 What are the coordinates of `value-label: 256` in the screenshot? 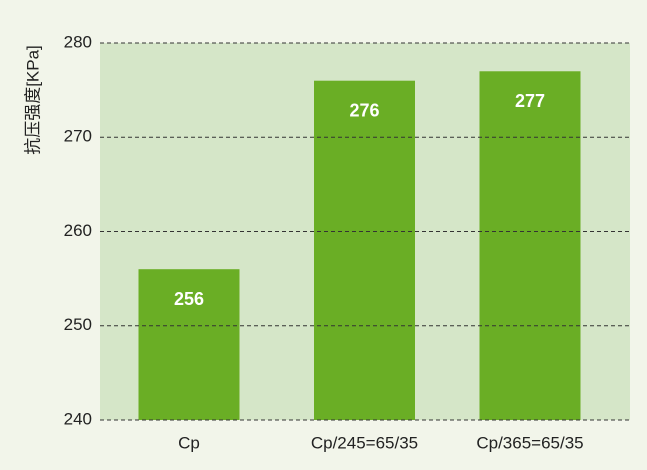 It's located at (189, 299).